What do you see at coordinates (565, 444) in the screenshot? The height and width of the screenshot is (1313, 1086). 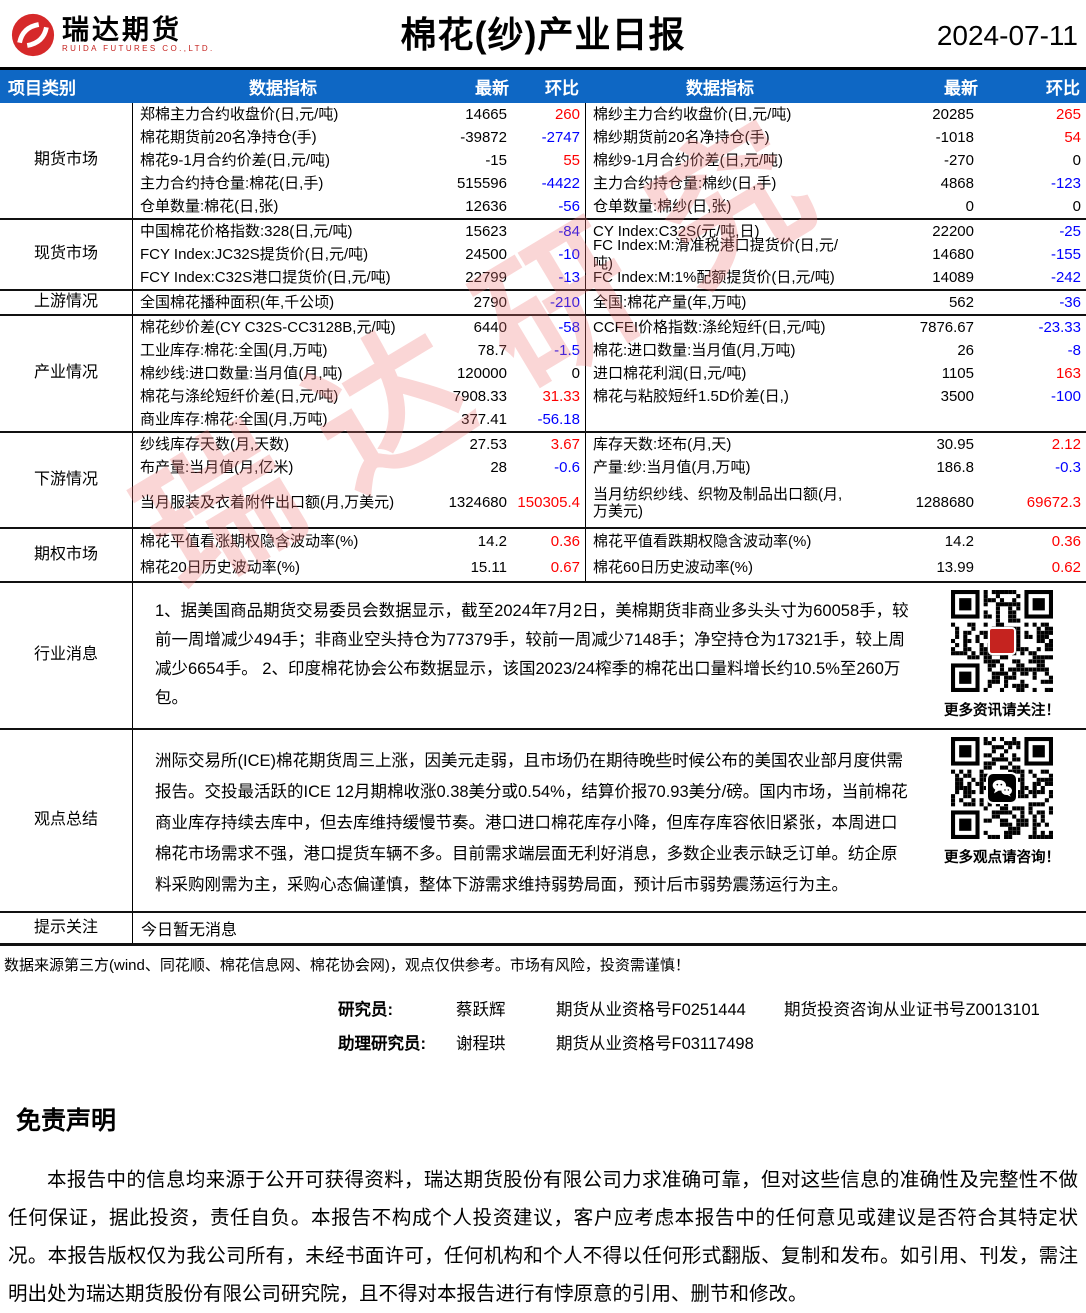 I see `change-value: 3.67` at bounding box center [565, 444].